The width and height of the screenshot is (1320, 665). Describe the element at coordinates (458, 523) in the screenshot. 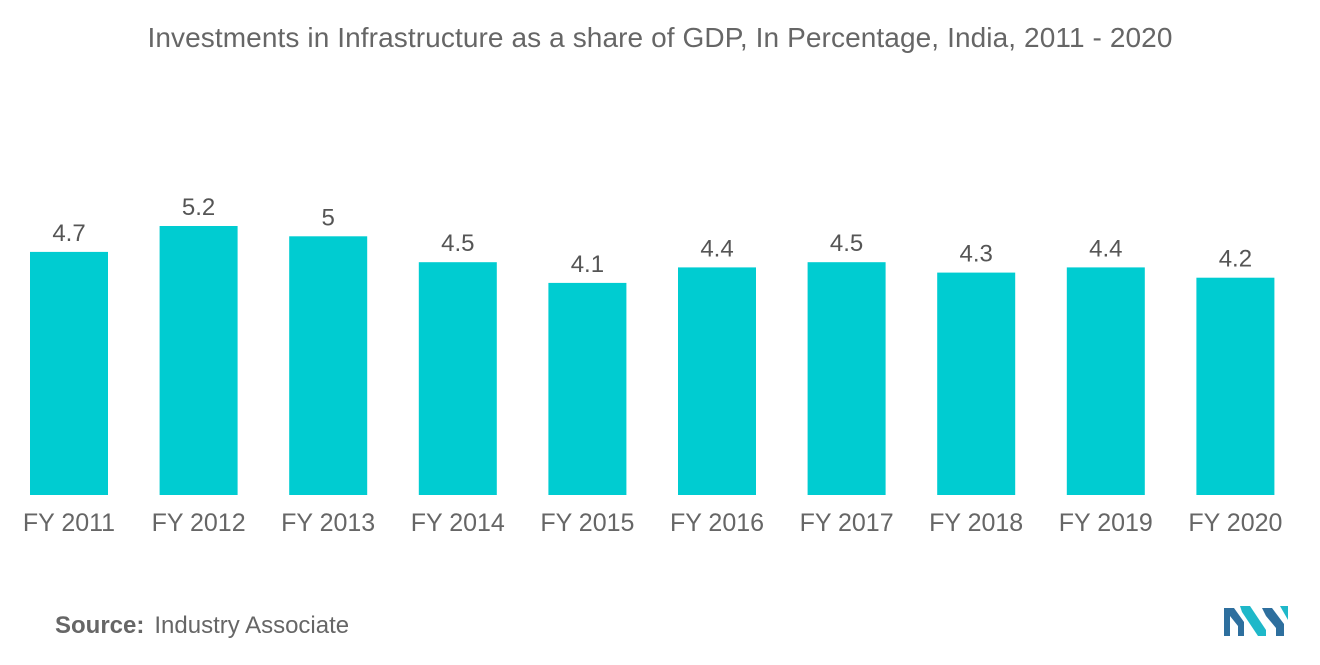

I see `x-tick-label: FY 2014` at that location.